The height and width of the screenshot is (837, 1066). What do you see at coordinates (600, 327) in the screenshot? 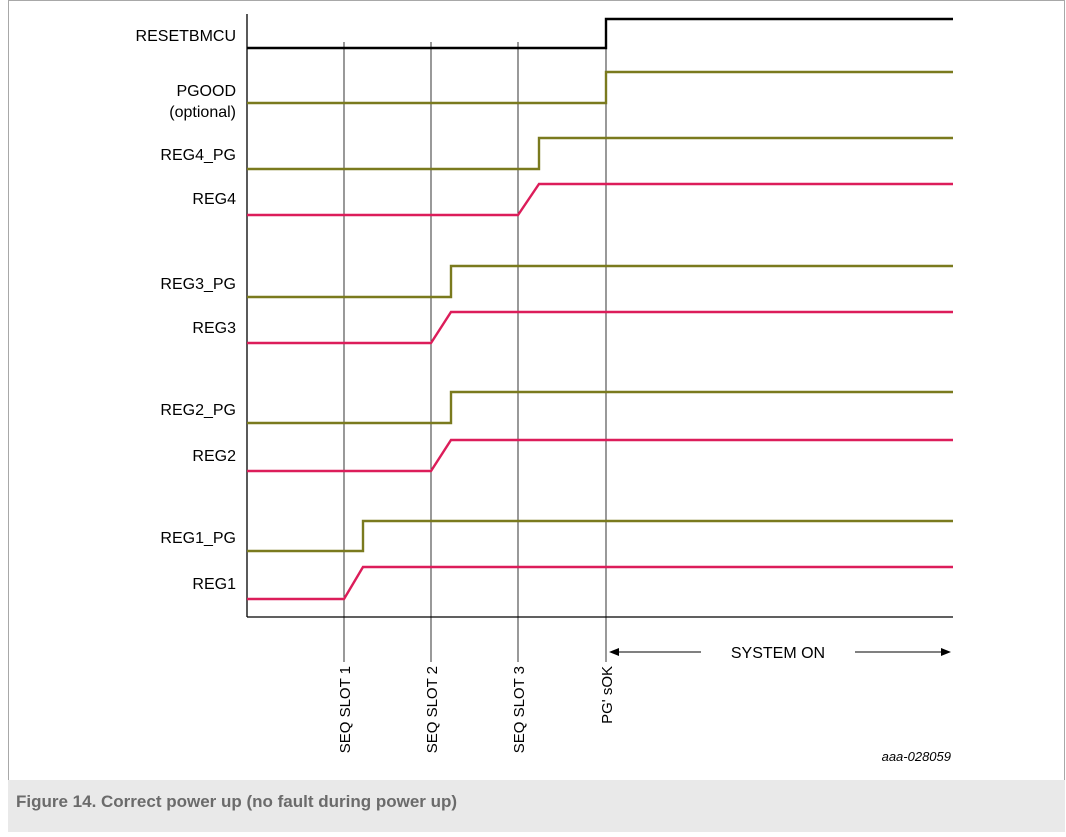
I see `reg3-waveform` at bounding box center [600, 327].